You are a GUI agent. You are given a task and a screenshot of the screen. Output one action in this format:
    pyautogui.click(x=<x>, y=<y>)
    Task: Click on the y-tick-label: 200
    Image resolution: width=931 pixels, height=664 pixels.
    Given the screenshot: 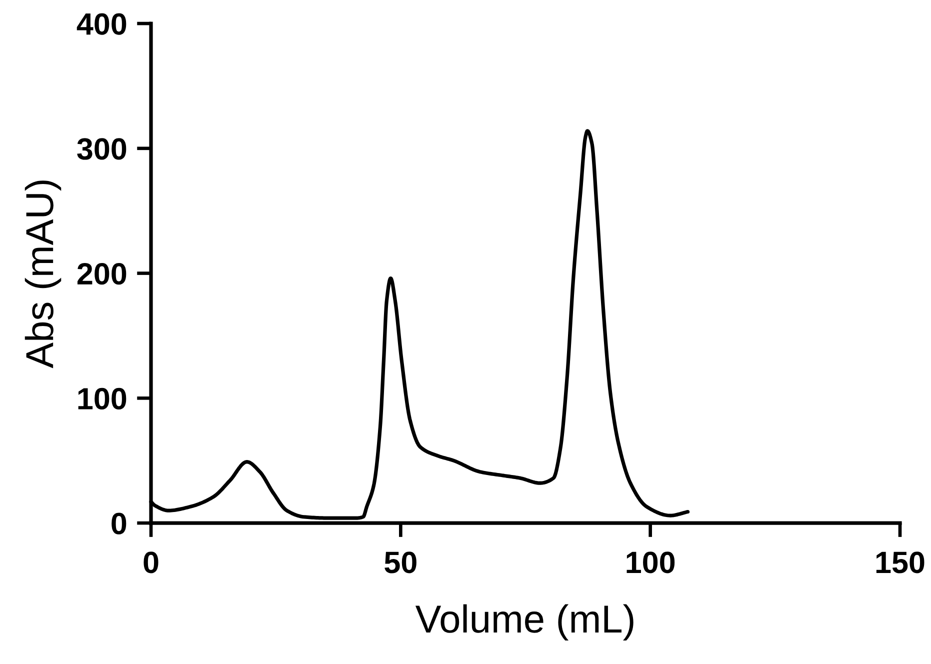 What is the action you would take?
    pyautogui.click(x=101, y=274)
    